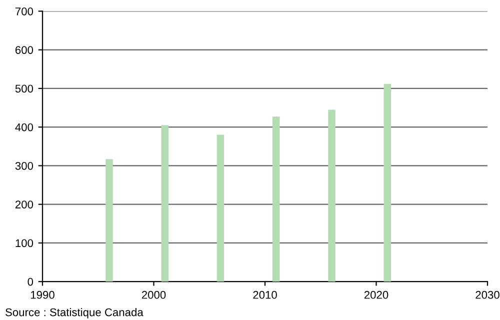 The image size is (500, 320). What do you see at coordinates (24, 127) in the screenshot?
I see `y-tick-label: 400` at bounding box center [24, 127].